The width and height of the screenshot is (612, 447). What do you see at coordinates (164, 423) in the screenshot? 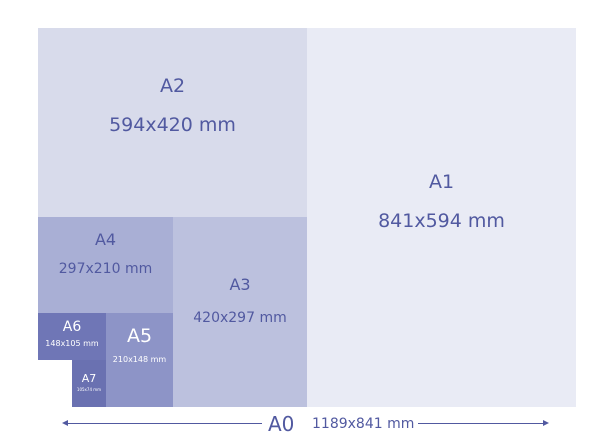
I see `dimension-line-left` at bounding box center [164, 423].